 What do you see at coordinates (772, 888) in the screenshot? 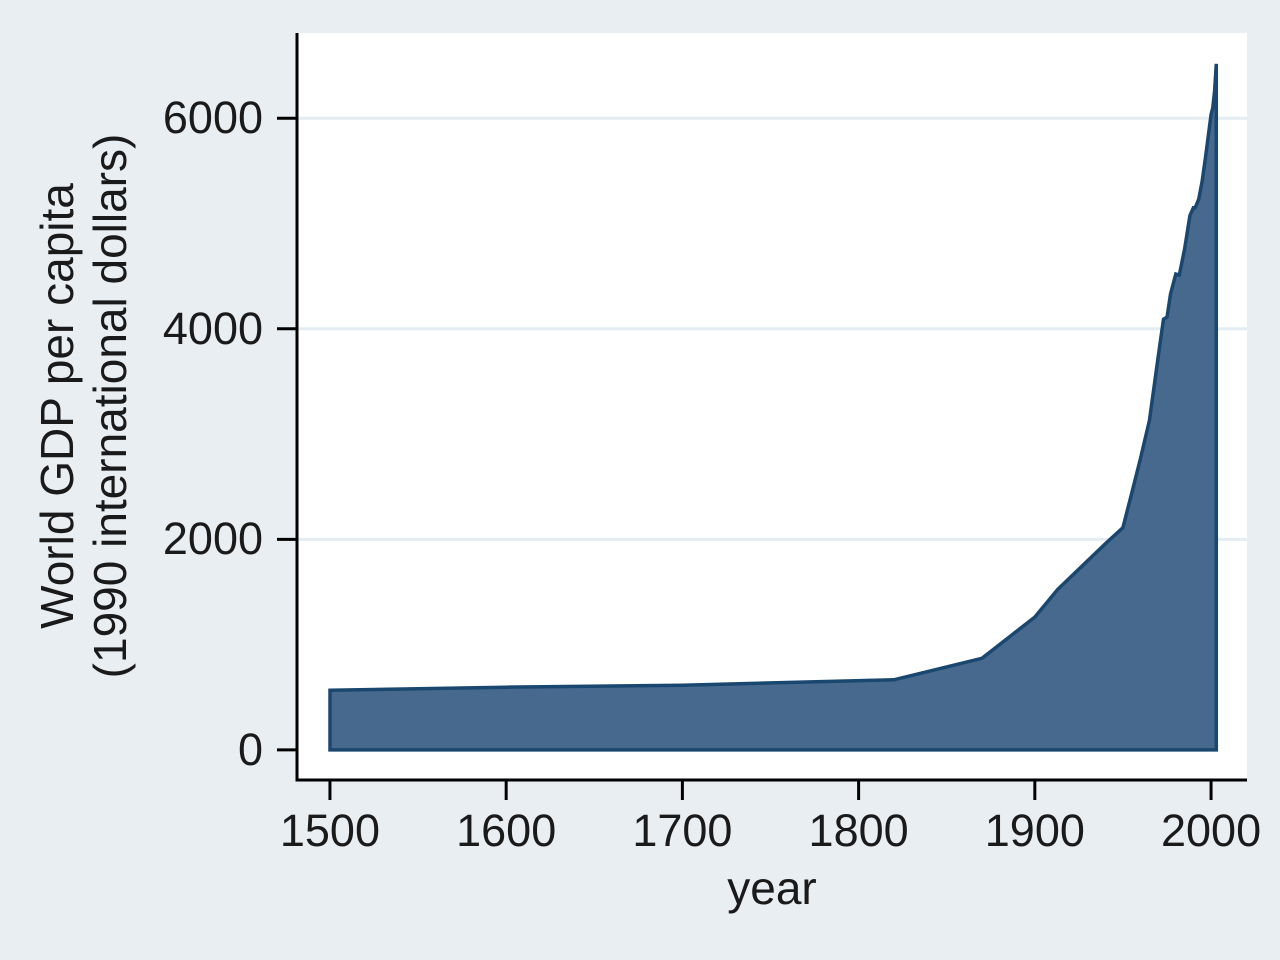
I see `x-axis-title: year` at bounding box center [772, 888].